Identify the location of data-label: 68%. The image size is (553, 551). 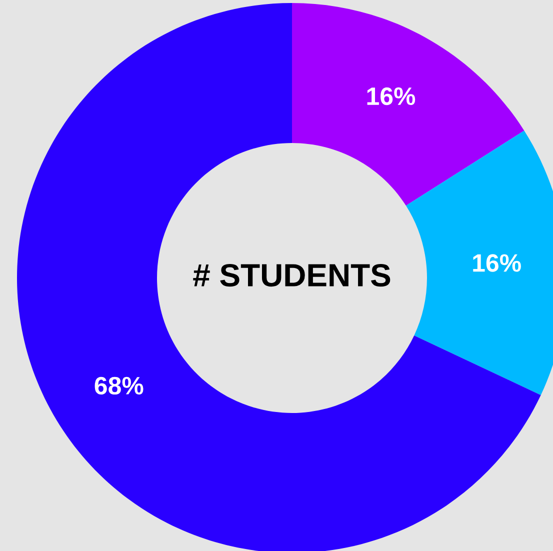
(119, 385).